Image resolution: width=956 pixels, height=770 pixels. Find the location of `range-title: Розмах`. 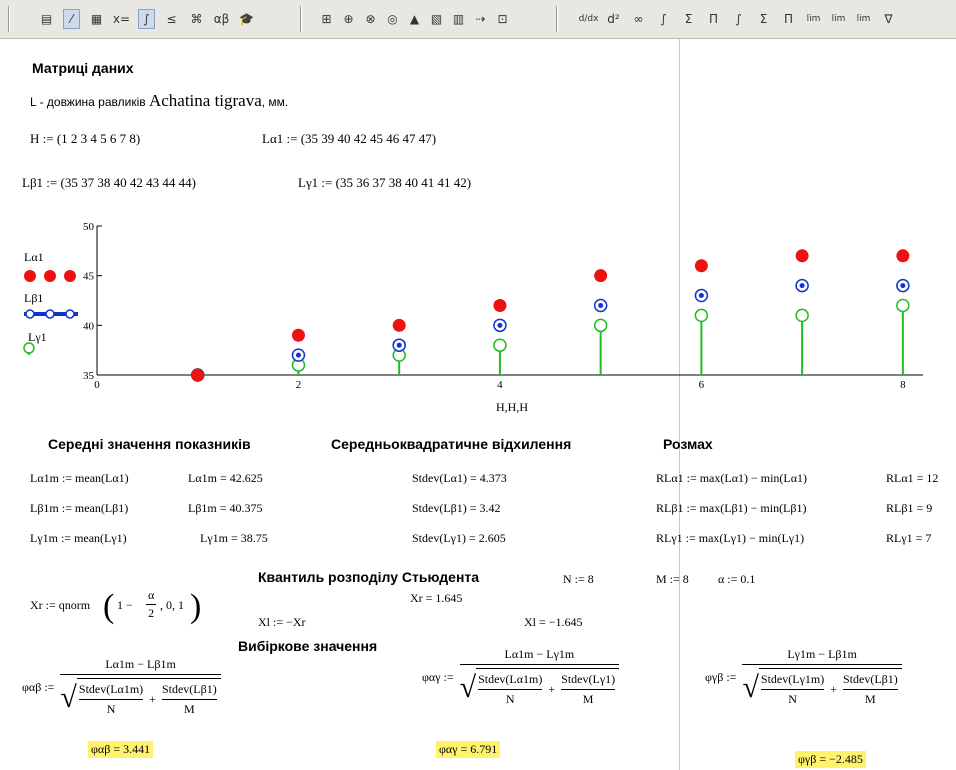

range-title: Розмах is located at coordinates (688, 444).